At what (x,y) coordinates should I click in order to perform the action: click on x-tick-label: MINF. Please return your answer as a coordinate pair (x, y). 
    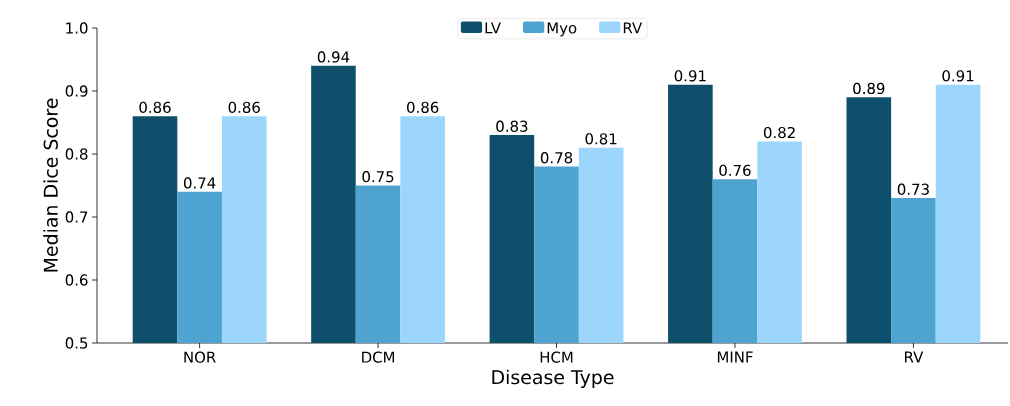
    Looking at the image, I should click on (735, 357).